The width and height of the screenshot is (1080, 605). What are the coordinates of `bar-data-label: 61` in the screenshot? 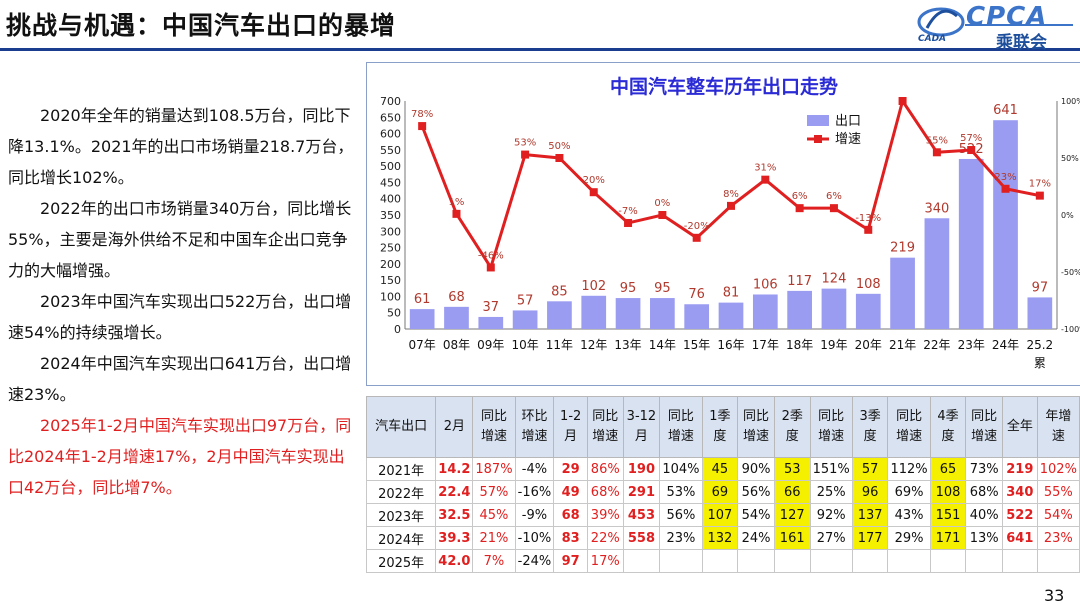 It's located at (422, 299).